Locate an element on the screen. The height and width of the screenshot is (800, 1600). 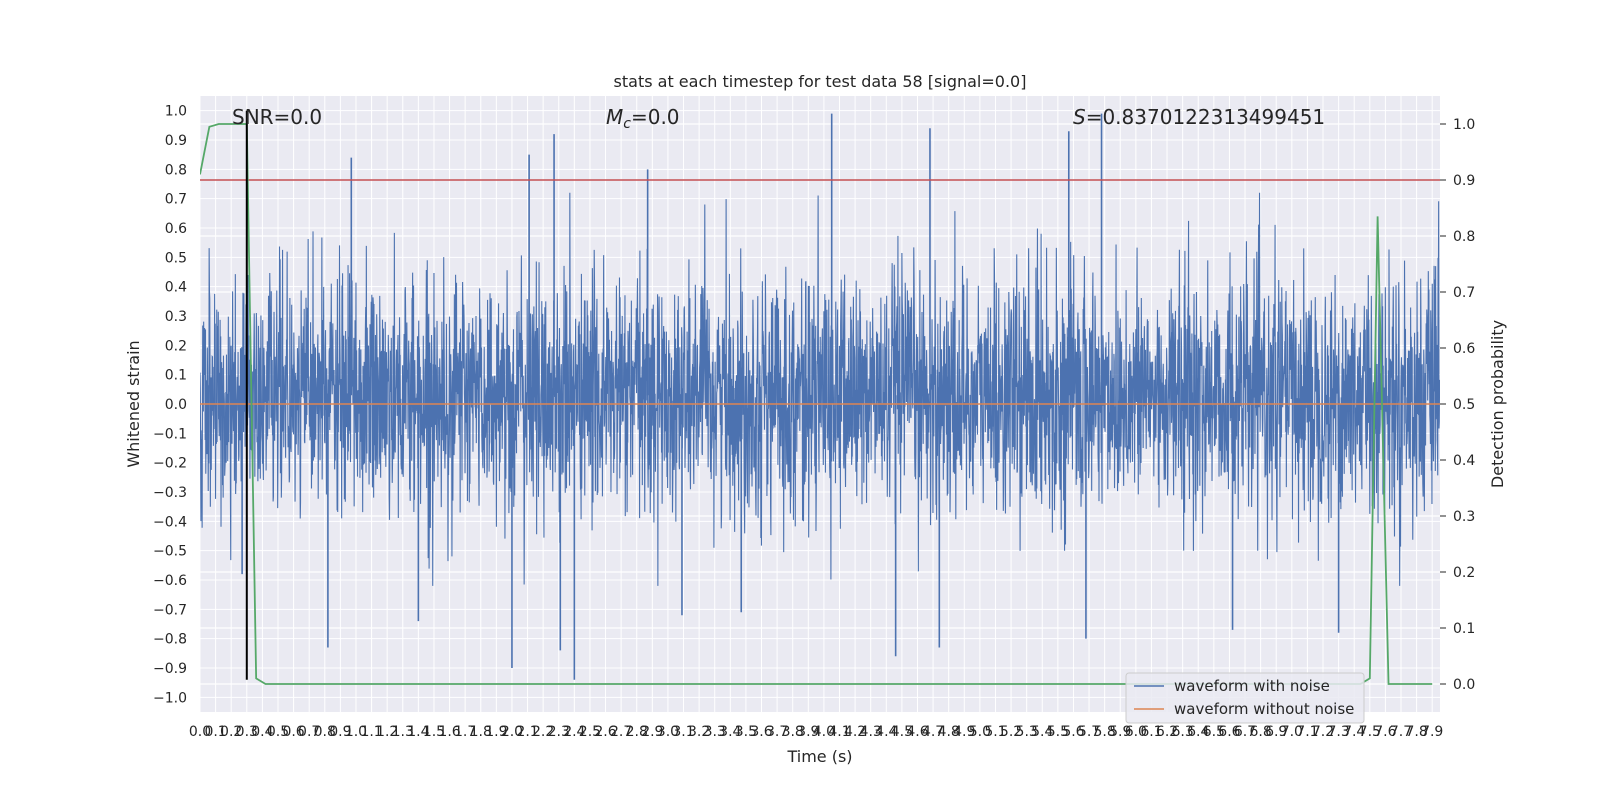
y2-tick-label-6: 0.6 is located at coordinates (1464, 349).